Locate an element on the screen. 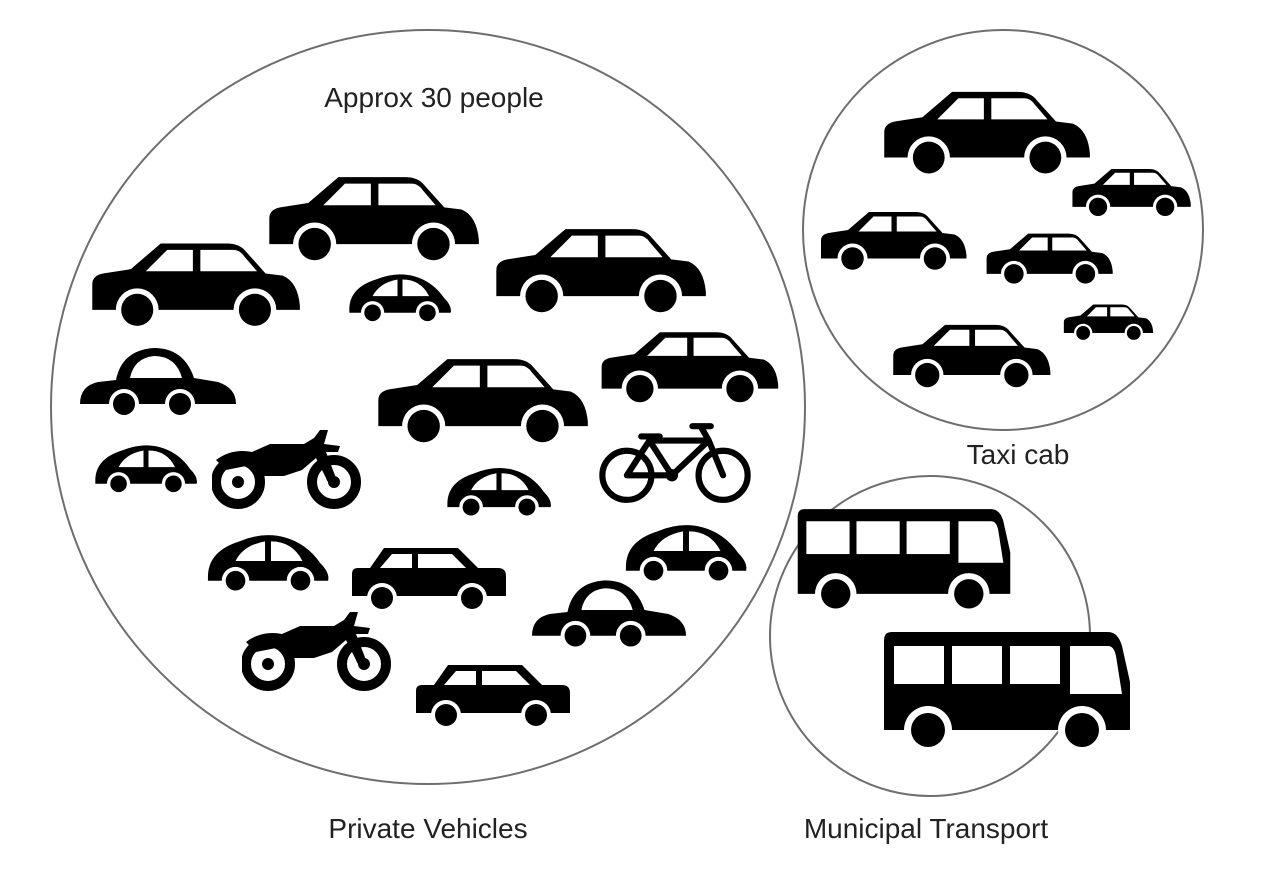 The height and width of the screenshot is (874, 1280). private-vehicles-note: Approx 30 people is located at coordinates (434, 97).